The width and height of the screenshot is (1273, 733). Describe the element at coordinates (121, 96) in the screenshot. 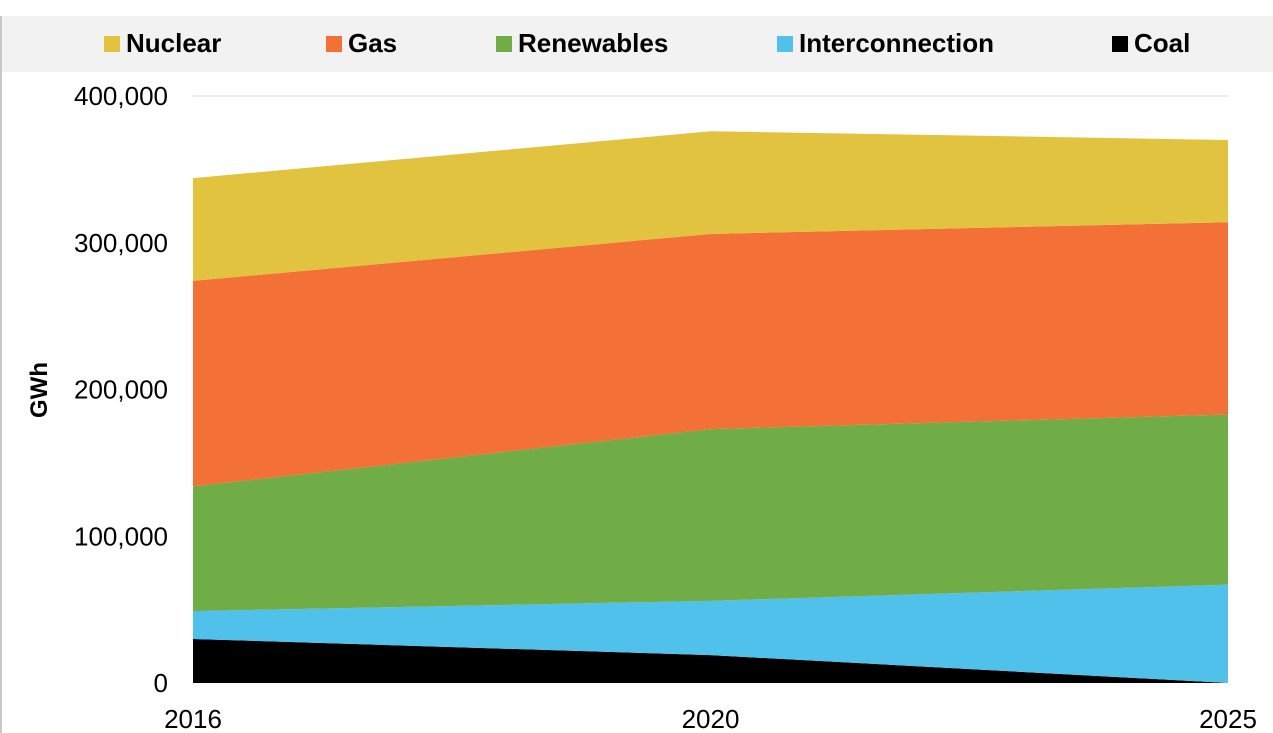

I see `y-tick-label: 400,000` at that location.